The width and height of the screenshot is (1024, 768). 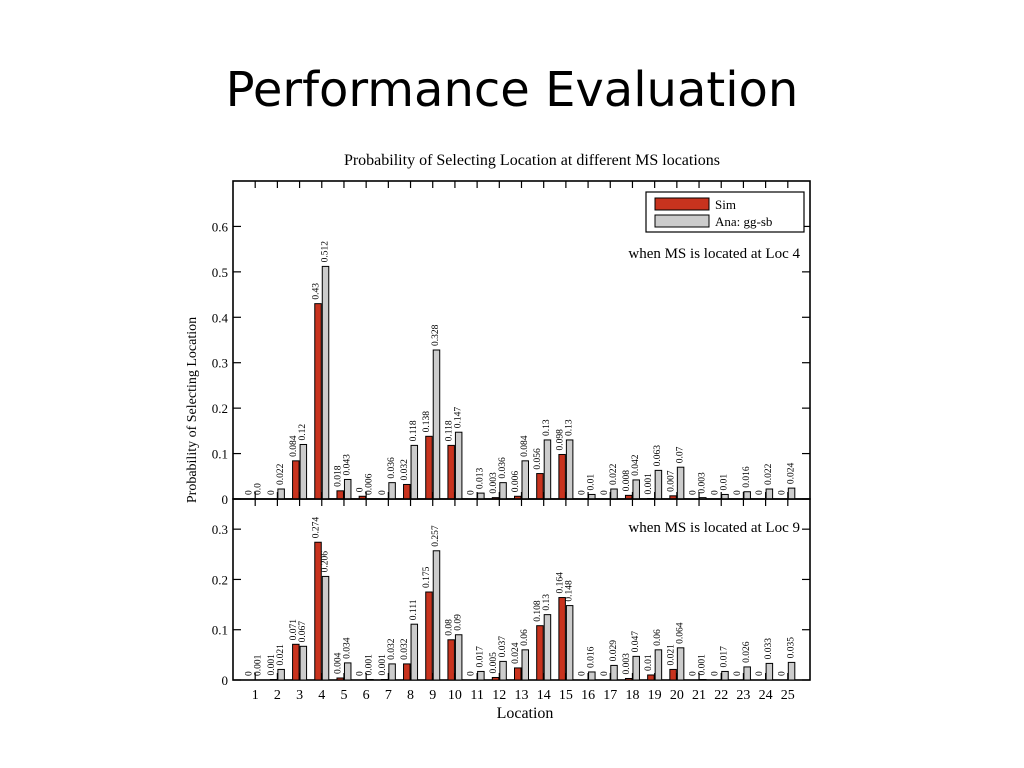 What do you see at coordinates (547, 427) in the screenshot?
I see `data-label-ana: 0.13` at bounding box center [547, 427].